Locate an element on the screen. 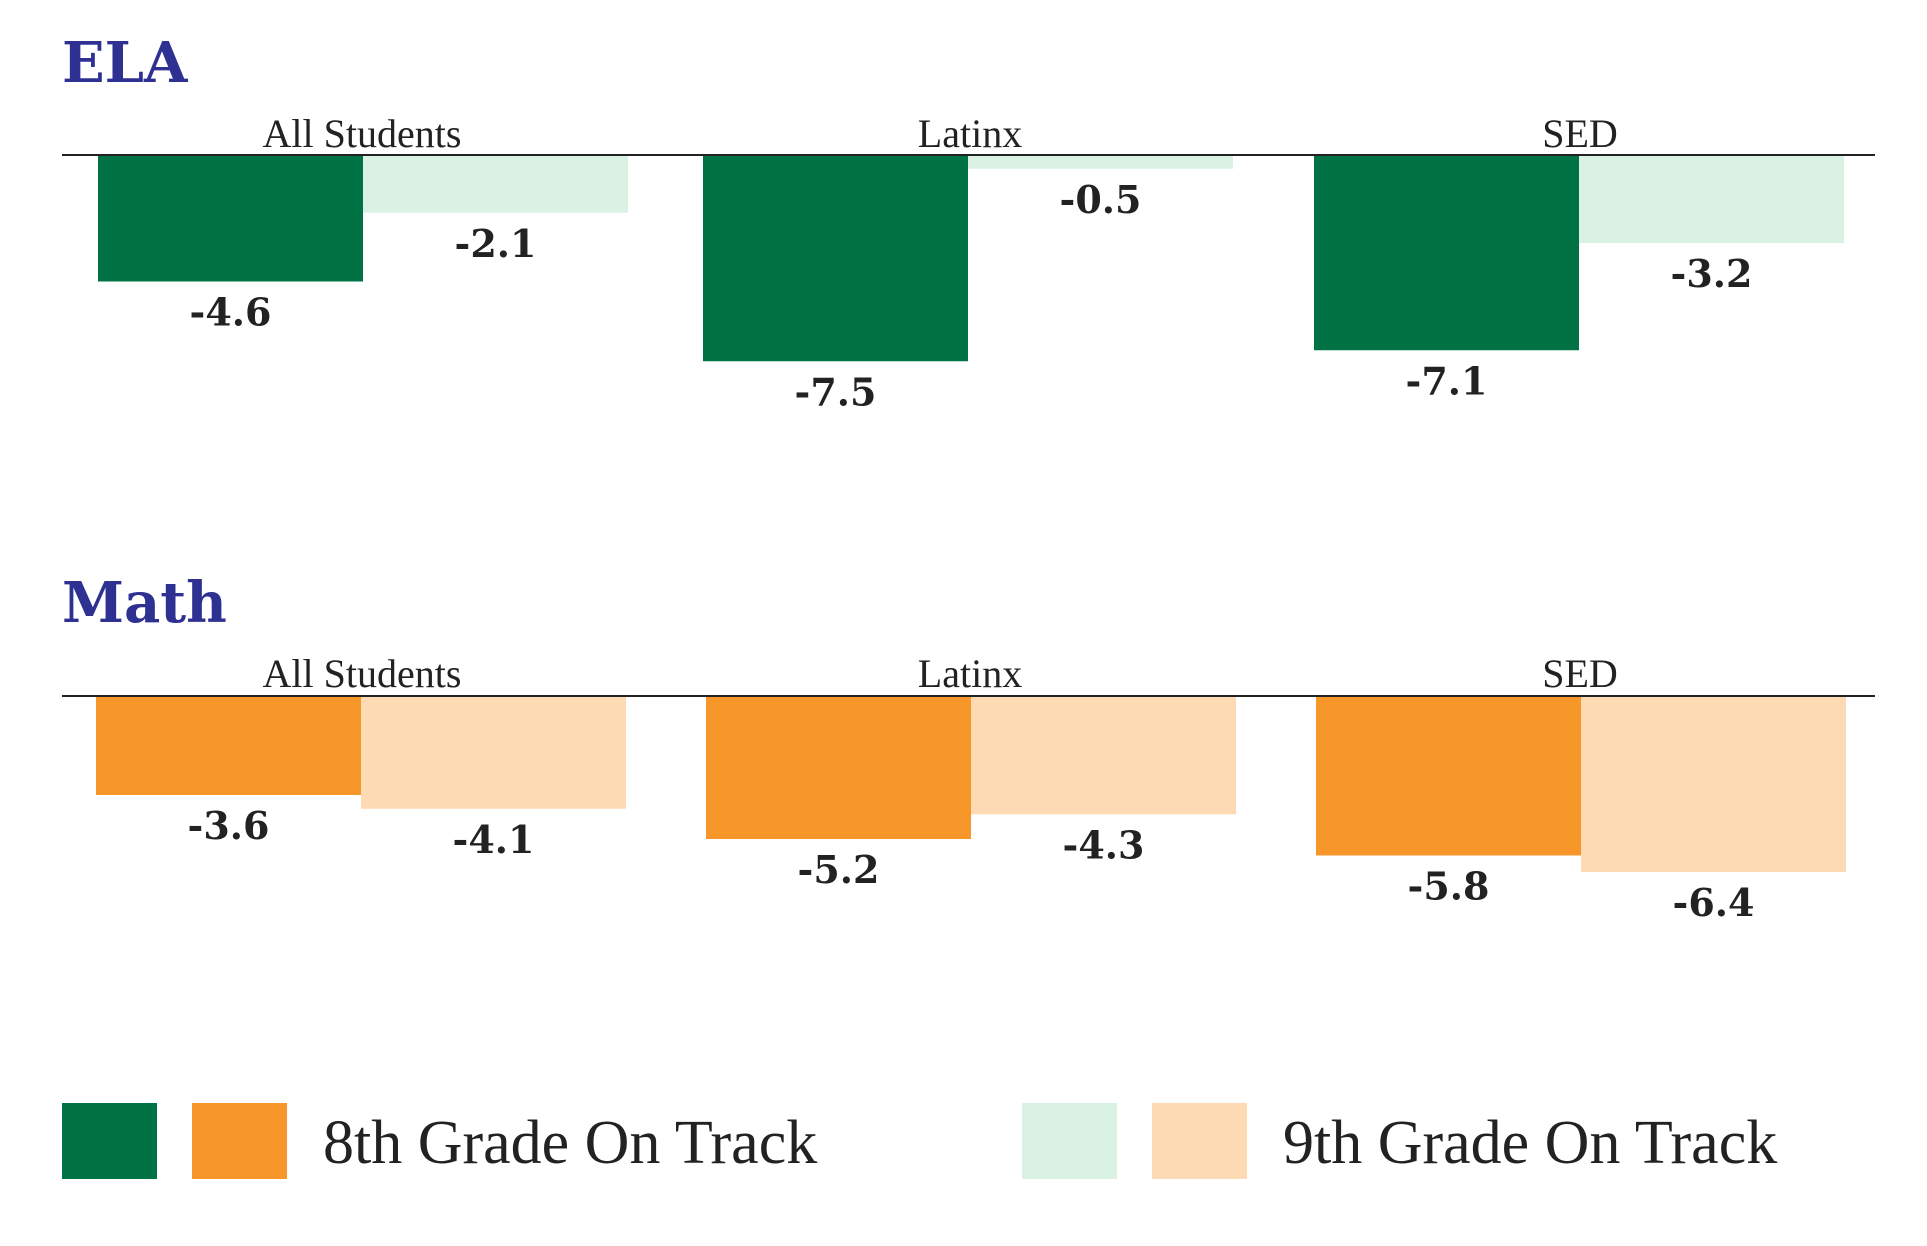 This screenshot has width=1927, height=1246. bar-math-all-students-9th is located at coordinates (493, 752).